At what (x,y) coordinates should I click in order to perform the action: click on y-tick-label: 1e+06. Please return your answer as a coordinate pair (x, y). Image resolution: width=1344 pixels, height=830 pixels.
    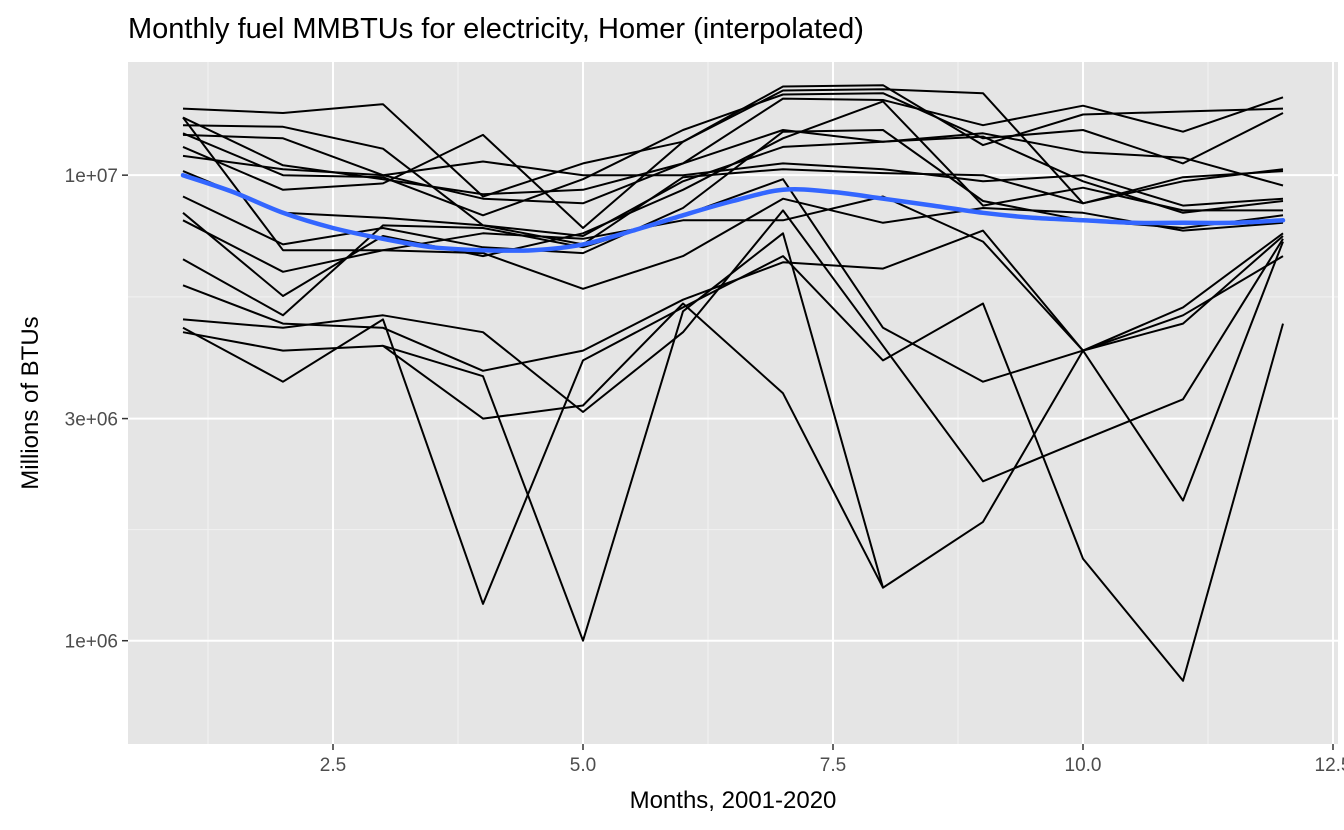
    Looking at the image, I should click on (91, 642).